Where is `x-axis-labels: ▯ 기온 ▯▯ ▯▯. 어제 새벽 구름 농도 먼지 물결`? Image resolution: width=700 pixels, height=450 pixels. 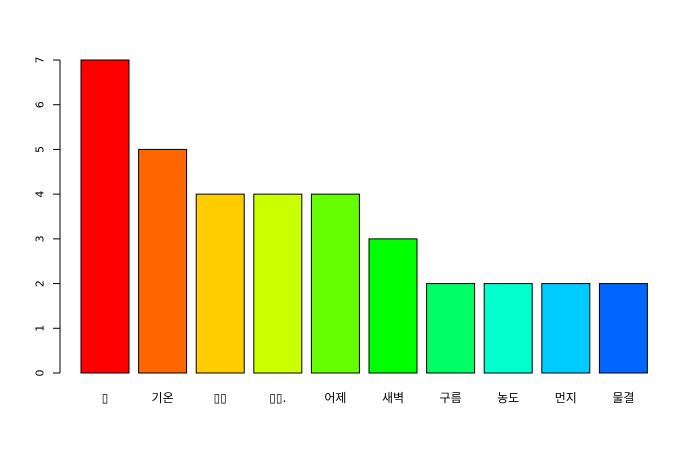
x-axis-labels: ▯ 기온 ▯▯ ▯▯. 어제 새벽 구름 농도 먼지 물결 is located at coordinates (368, 398).